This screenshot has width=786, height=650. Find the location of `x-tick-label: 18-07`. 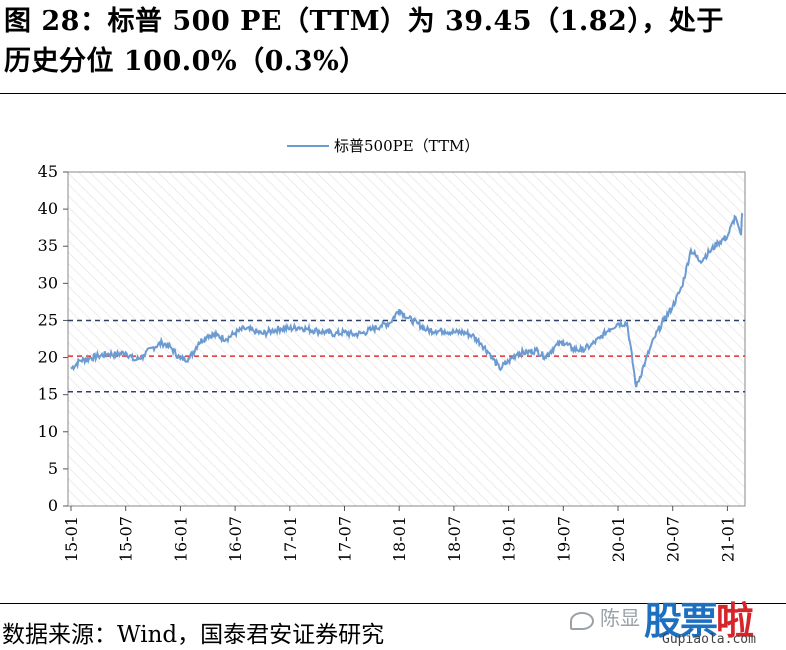

x-tick-label: 18-07 is located at coordinates (454, 539).